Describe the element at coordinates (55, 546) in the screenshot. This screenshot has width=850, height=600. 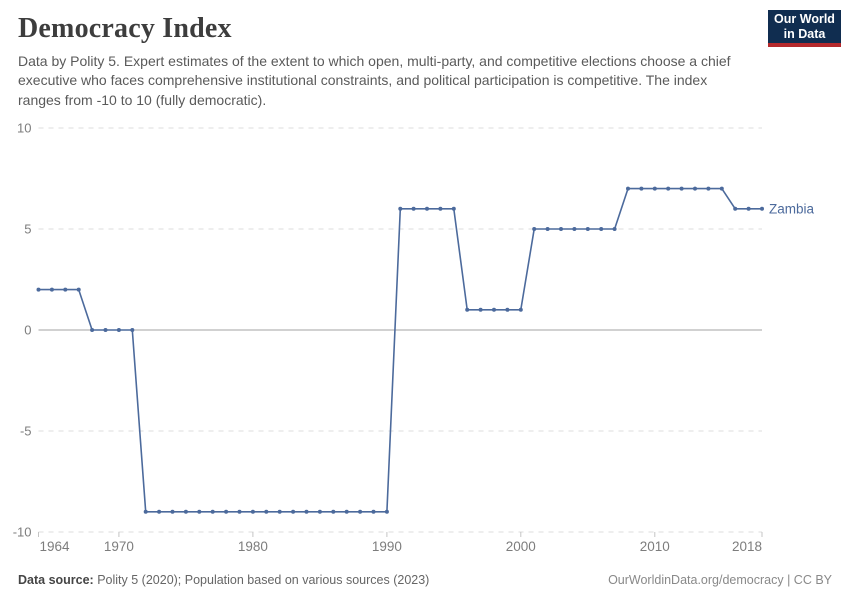
I see `x-axis-tick-label: 1964` at that location.